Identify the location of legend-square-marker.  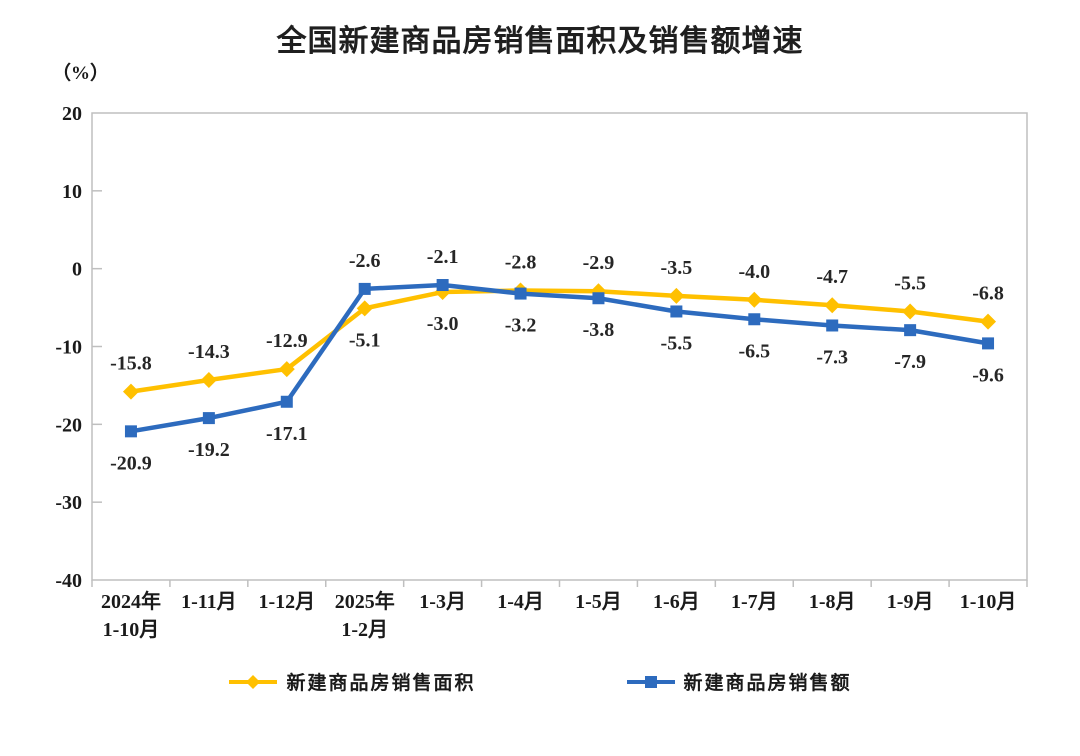
(650, 681).